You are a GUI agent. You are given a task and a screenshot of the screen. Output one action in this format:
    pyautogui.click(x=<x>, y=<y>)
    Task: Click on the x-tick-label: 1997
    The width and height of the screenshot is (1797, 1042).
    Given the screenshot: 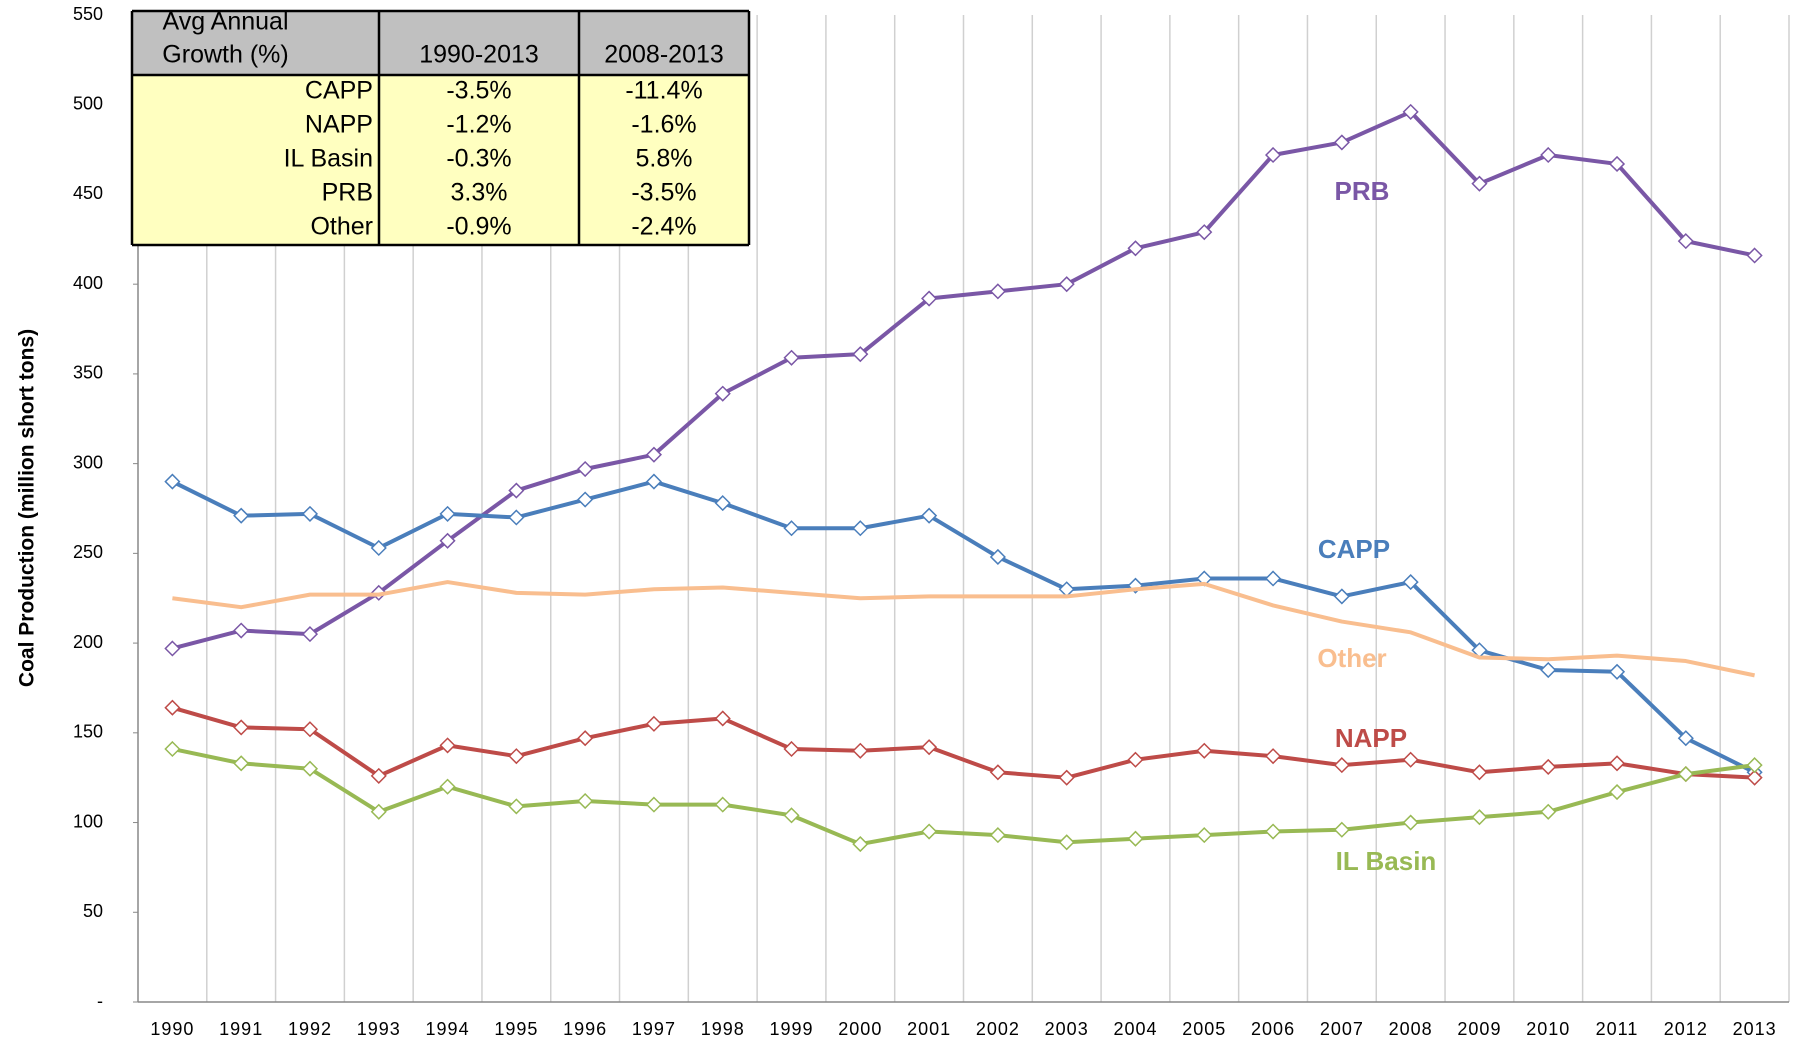 What is the action you would take?
    pyautogui.click(x=654, y=1029)
    